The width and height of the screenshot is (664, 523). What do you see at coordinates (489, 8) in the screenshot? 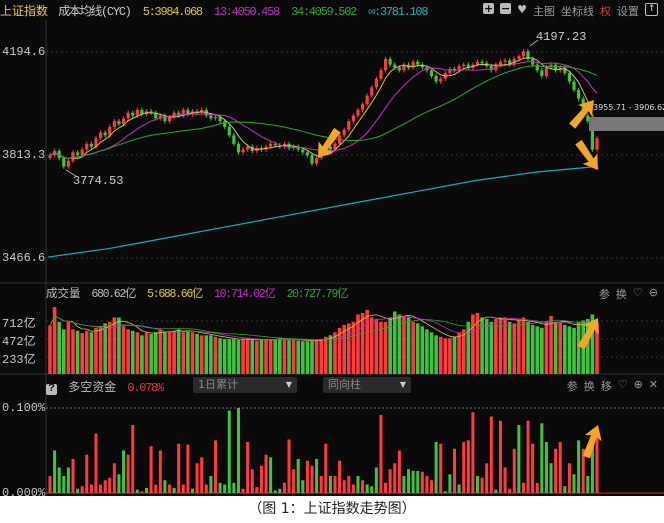
I see `plus-icon: +` at bounding box center [489, 8].